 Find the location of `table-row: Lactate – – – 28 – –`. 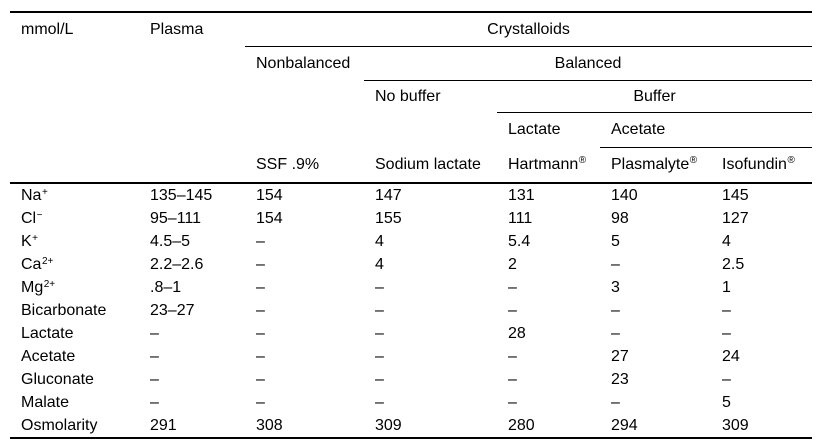

table-row: Lactate – – – 28 – – is located at coordinates (411, 333).